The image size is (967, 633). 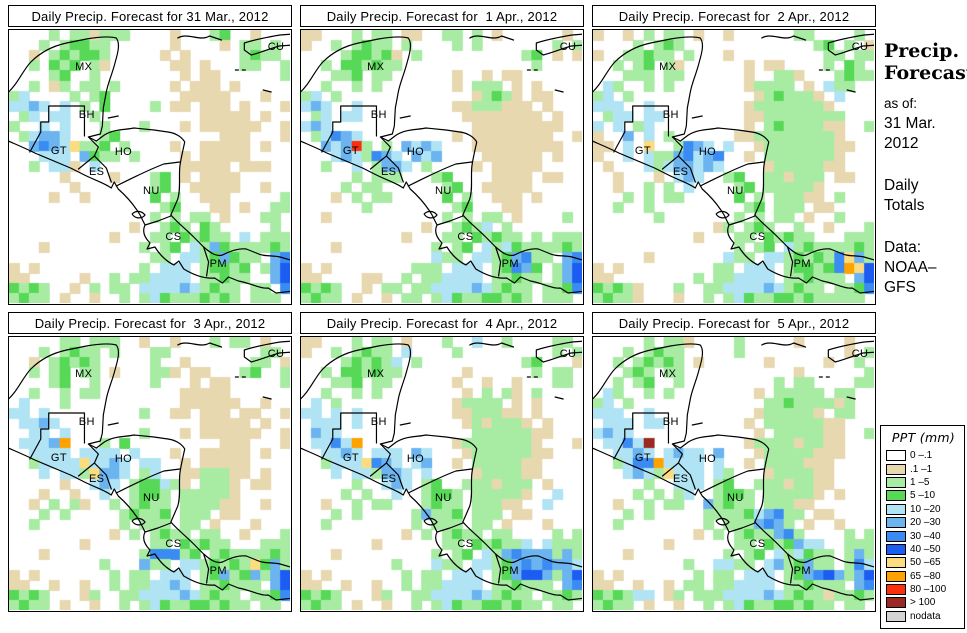 I want to click on panel-title: Daily Precip. Forecast for 31 Mar., 2012, so click(x=150, y=16).